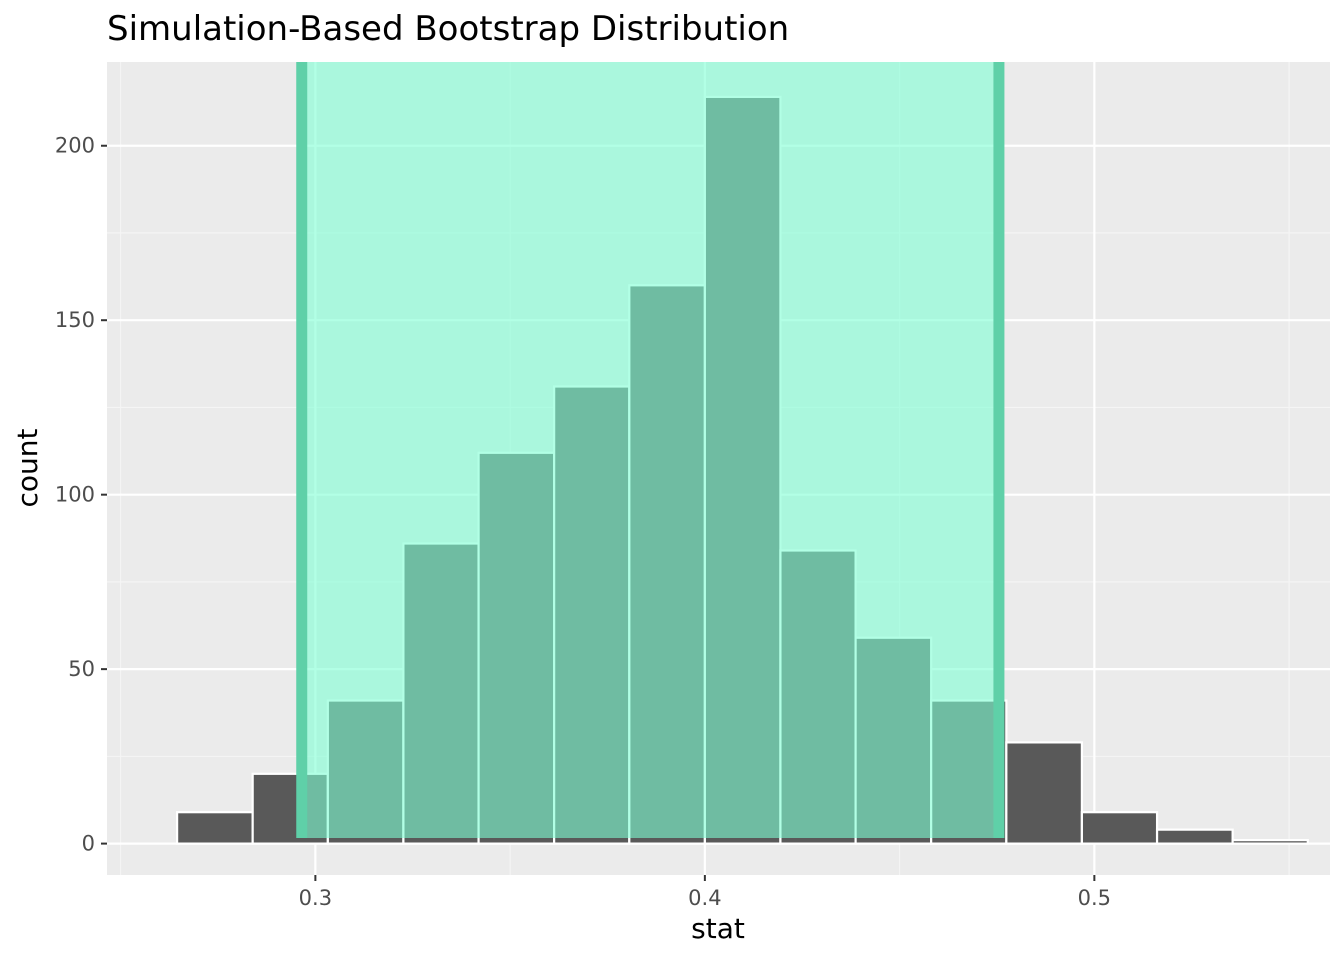 This screenshot has height=960, width=1344. Describe the element at coordinates (1094, 898) in the screenshot. I see `x-tick-label: 0.5` at that location.